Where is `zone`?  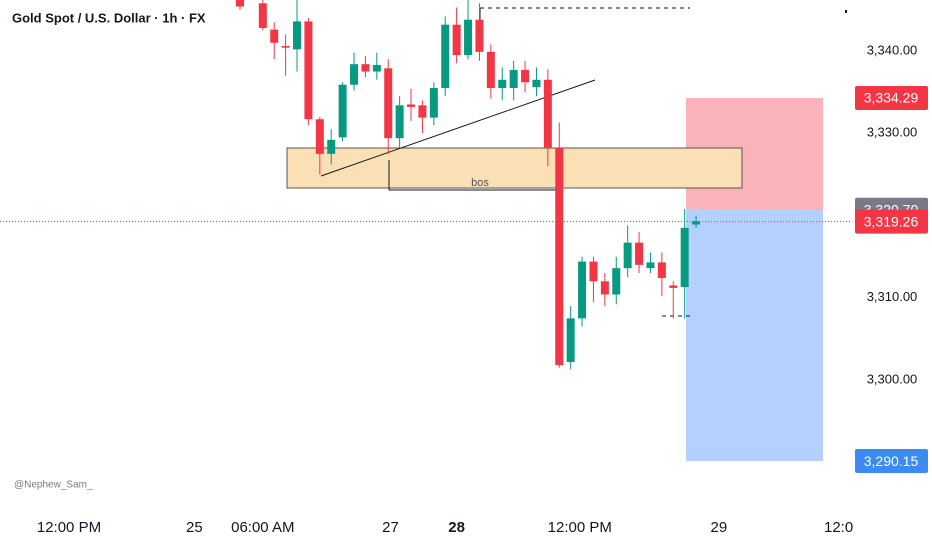
zone is located at coordinates (514, 168).